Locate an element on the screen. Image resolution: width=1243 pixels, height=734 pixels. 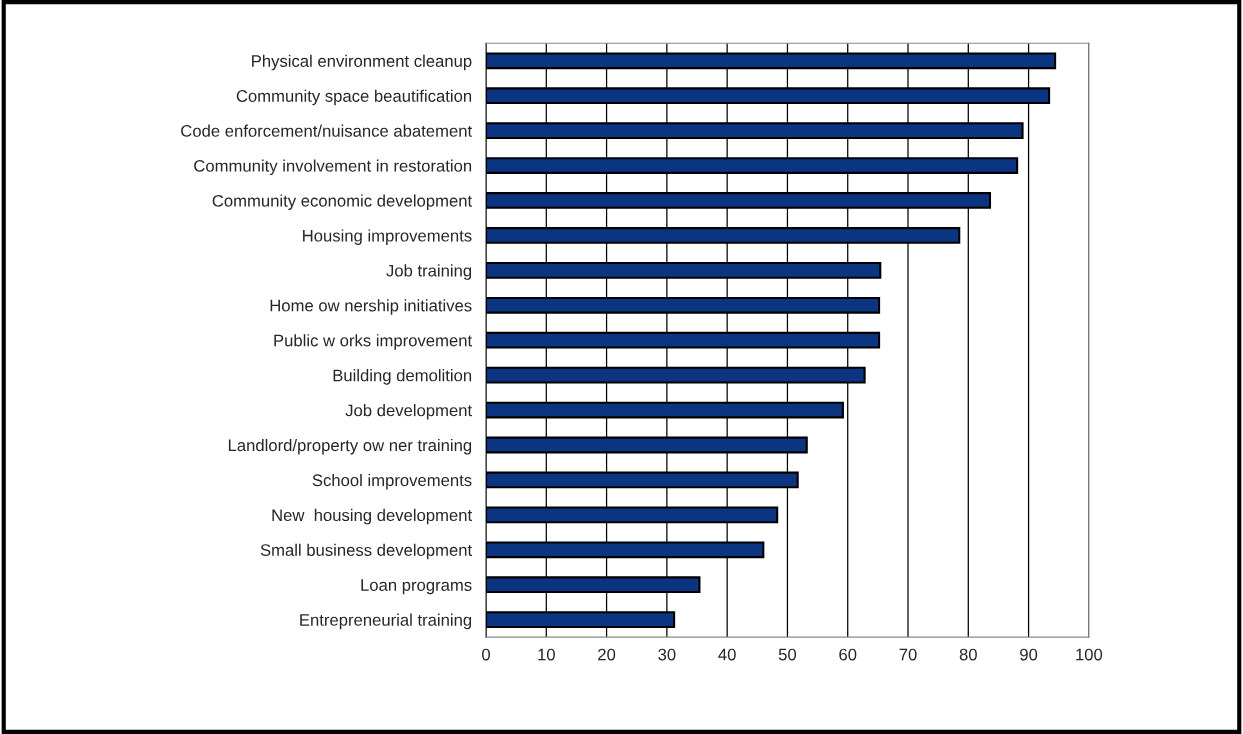
y-tick-label: Loan programs is located at coordinates (416, 587).